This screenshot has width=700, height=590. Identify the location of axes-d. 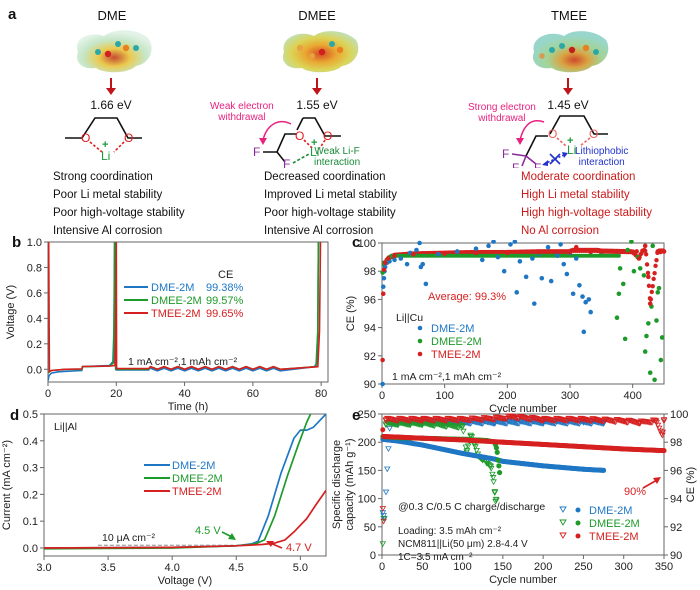
(183, 486).